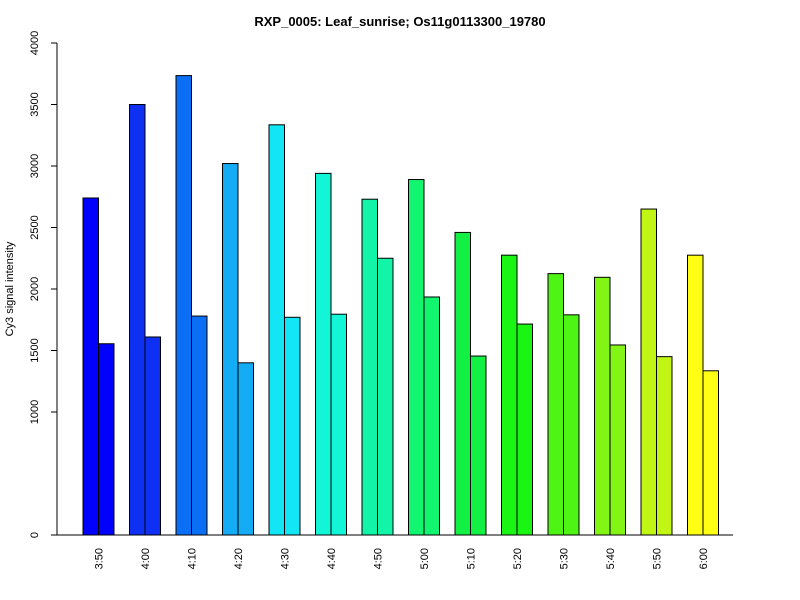  I want to click on x-tick-label: 5:10, so click(472, 558).